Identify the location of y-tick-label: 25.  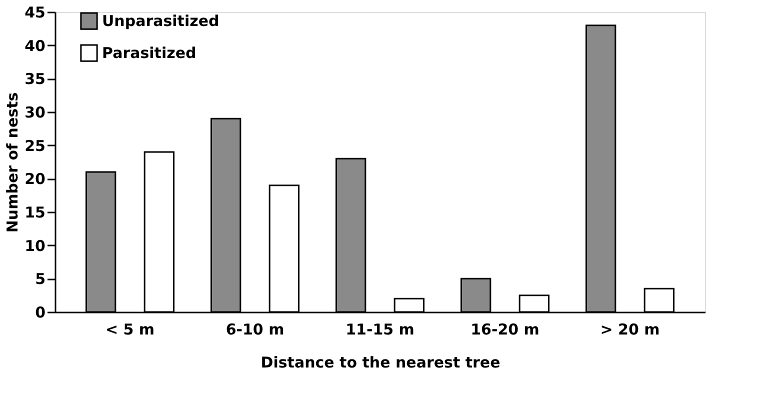
(35, 145).